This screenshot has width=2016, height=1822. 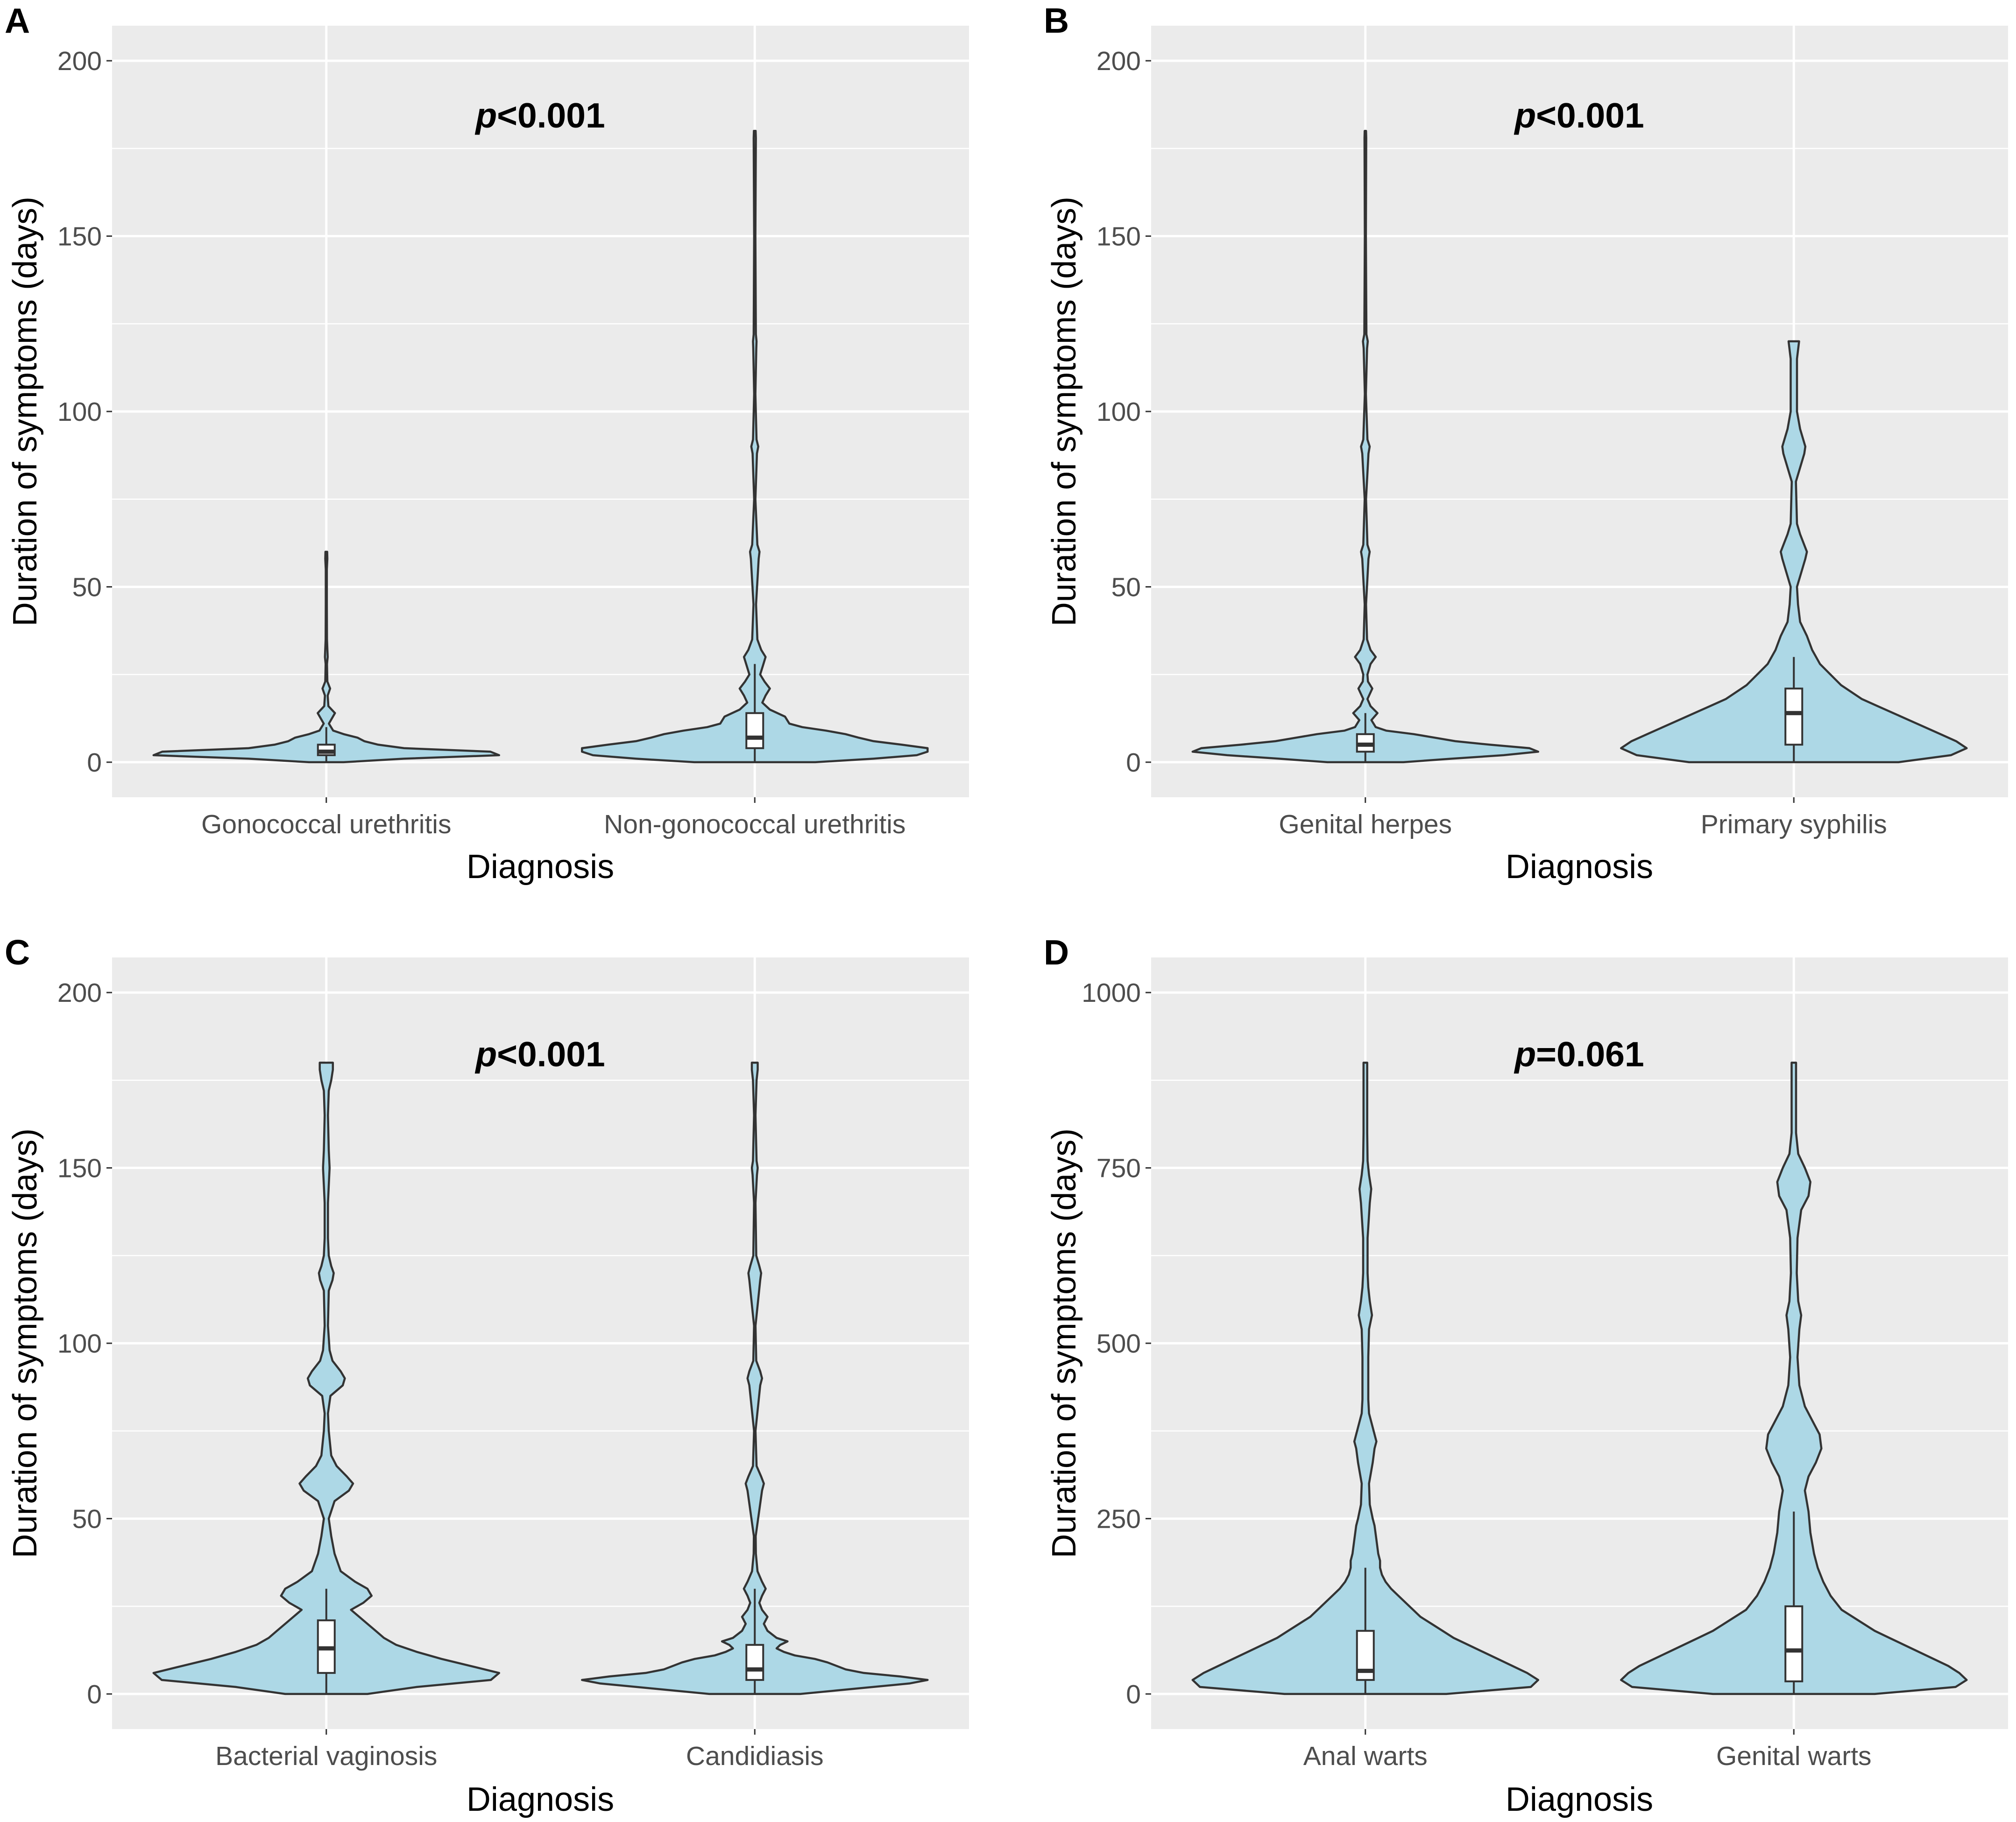 I want to click on violin-genital-herpes, so click(x=1365, y=447).